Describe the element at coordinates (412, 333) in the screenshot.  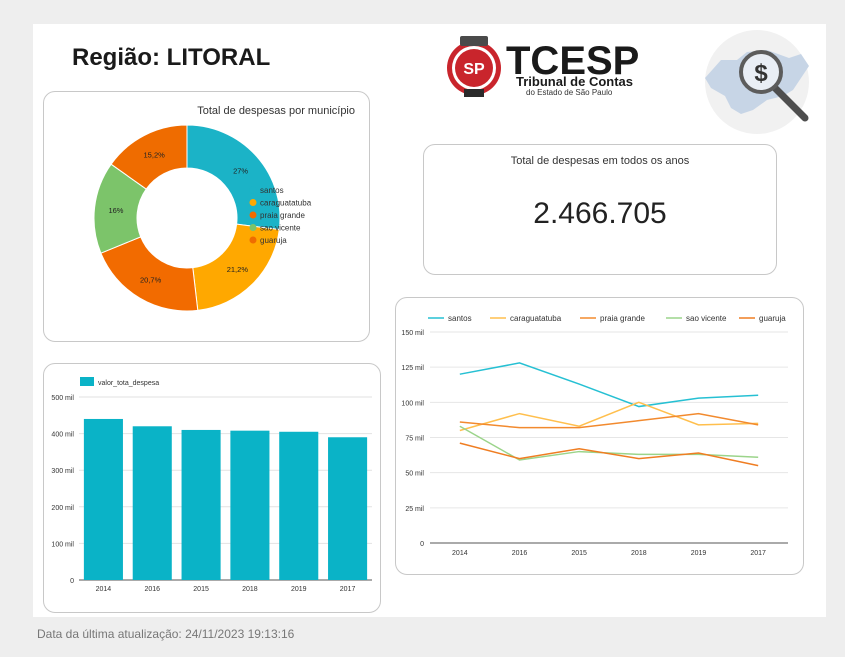
I see `line-y-tick: 150 mil` at that location.